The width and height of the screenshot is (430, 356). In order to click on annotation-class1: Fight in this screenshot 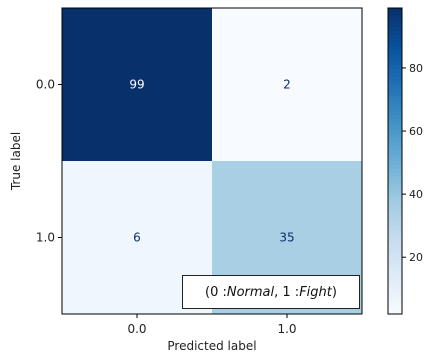, I will do `click(315, 292)`.